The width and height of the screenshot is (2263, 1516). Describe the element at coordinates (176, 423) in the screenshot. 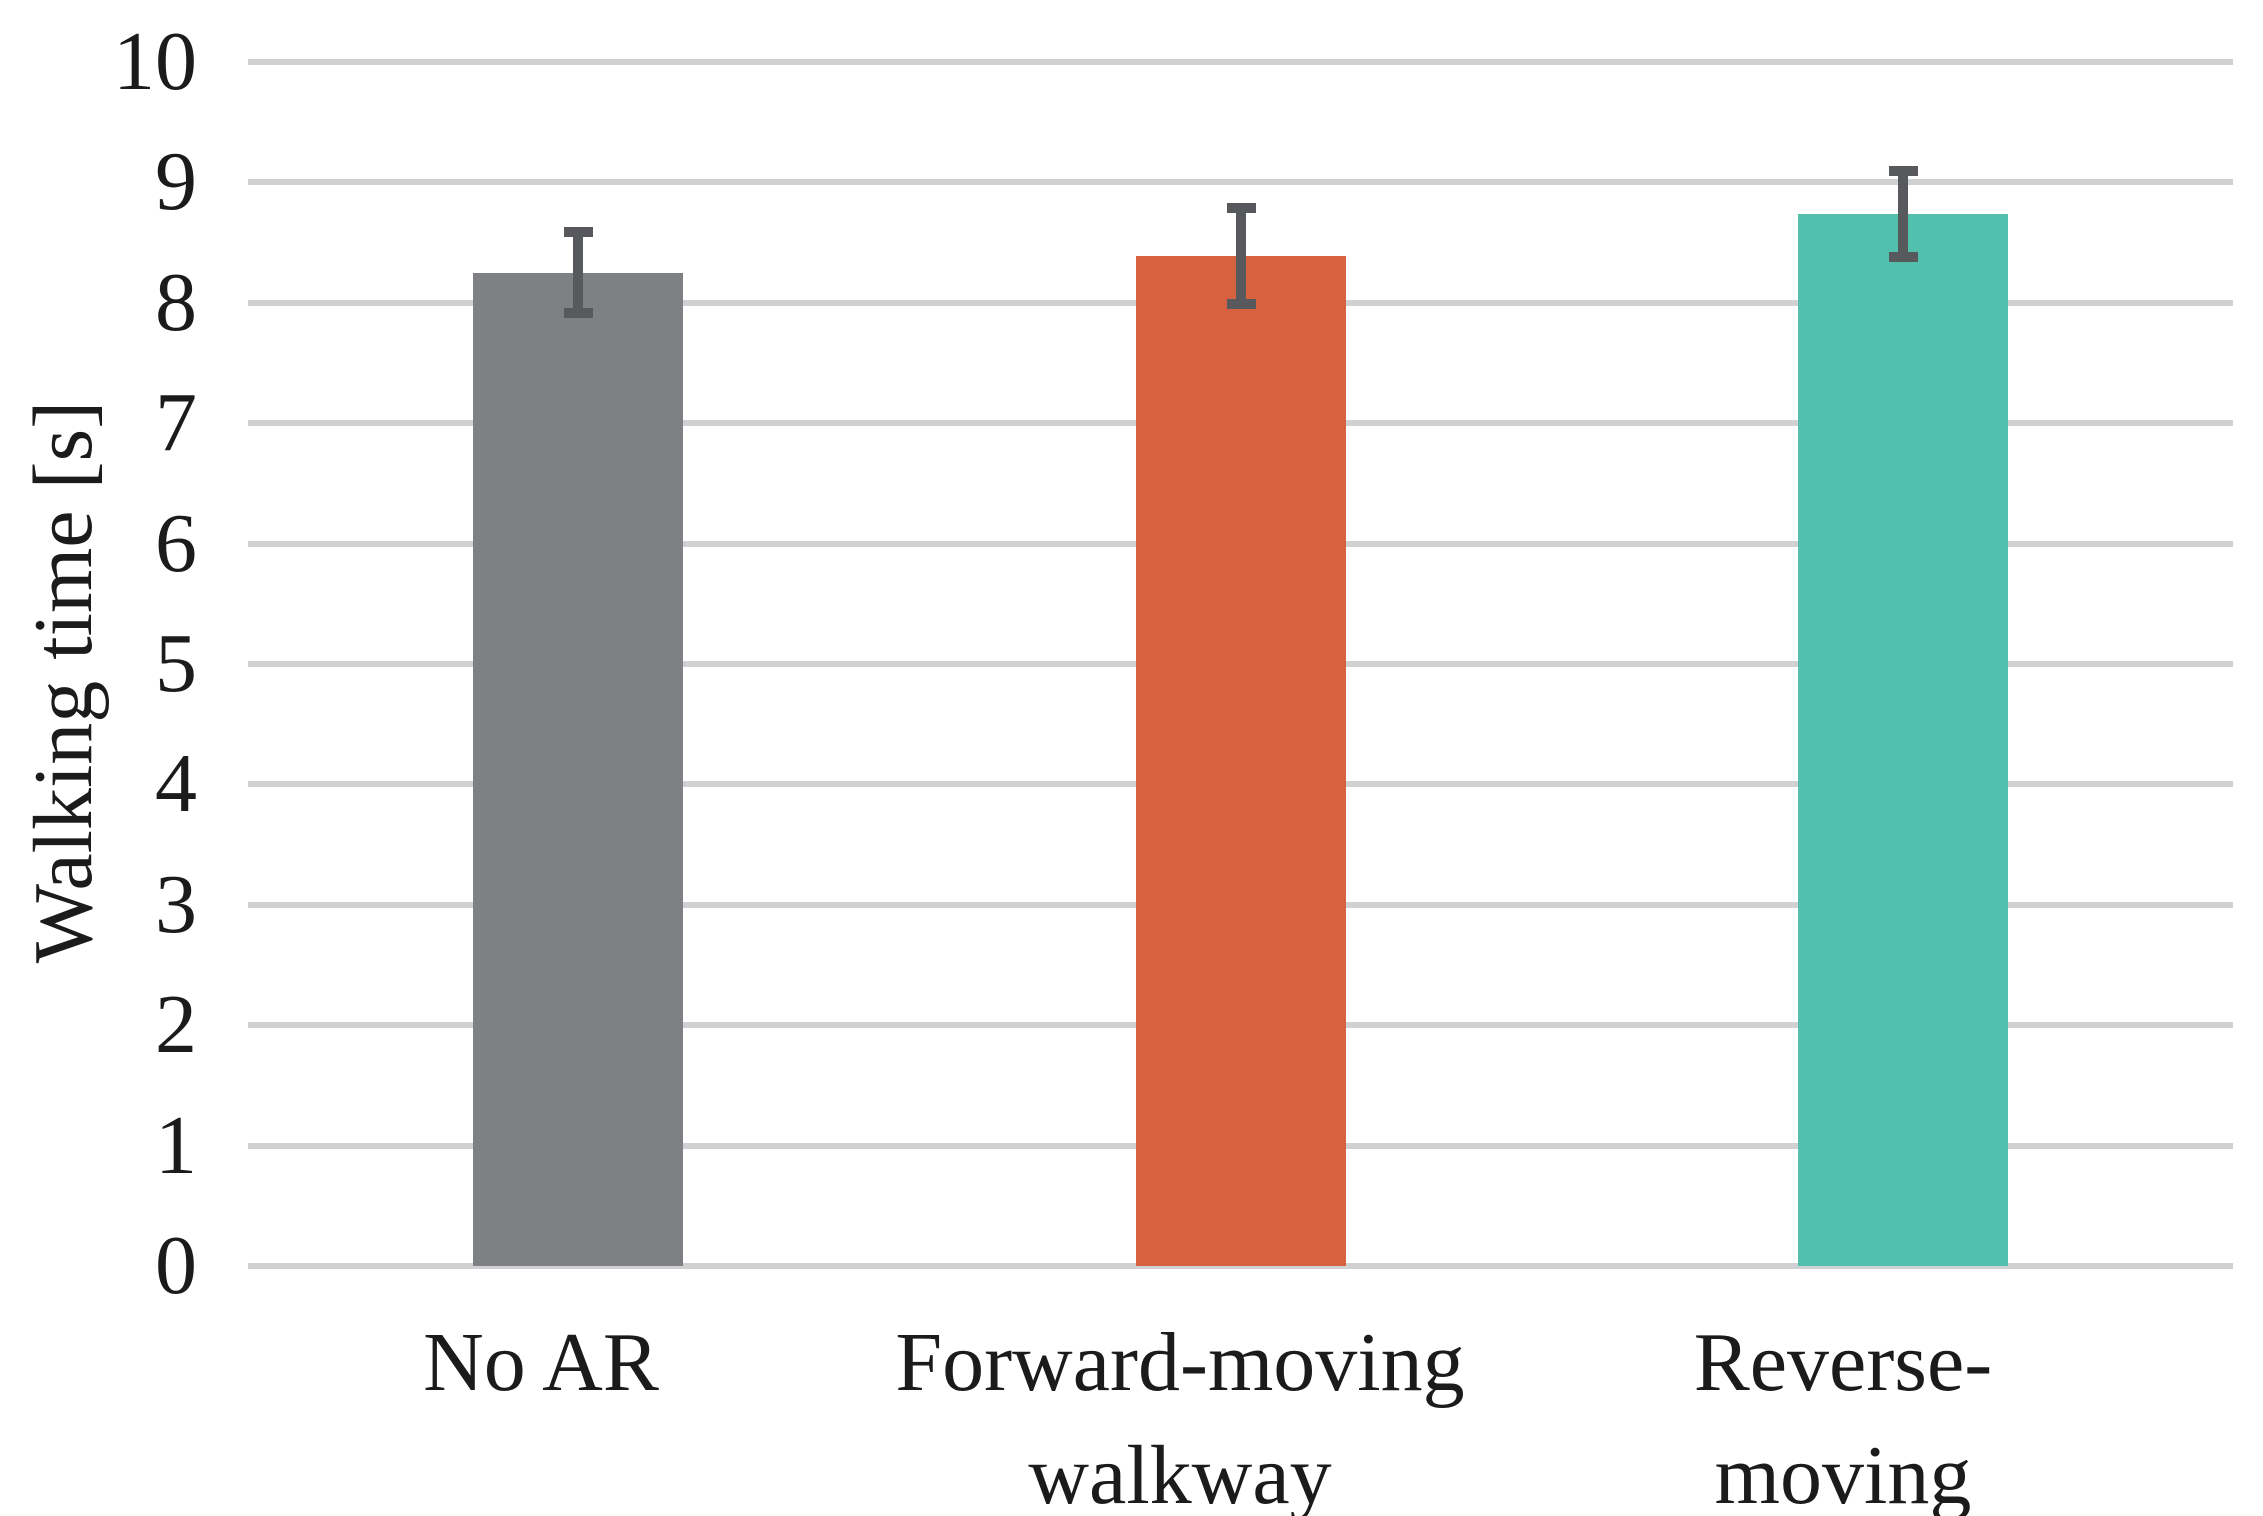

I see `y-tick-label-7: 7` at that location.